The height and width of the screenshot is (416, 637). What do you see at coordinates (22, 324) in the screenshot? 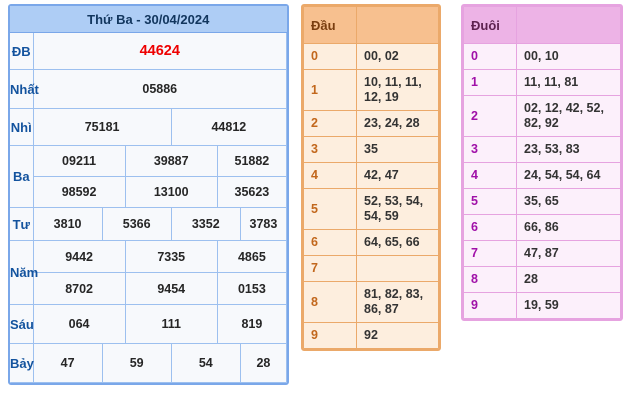
I see `prize-label-sau: Sáu` at bounding box center [22, 324].